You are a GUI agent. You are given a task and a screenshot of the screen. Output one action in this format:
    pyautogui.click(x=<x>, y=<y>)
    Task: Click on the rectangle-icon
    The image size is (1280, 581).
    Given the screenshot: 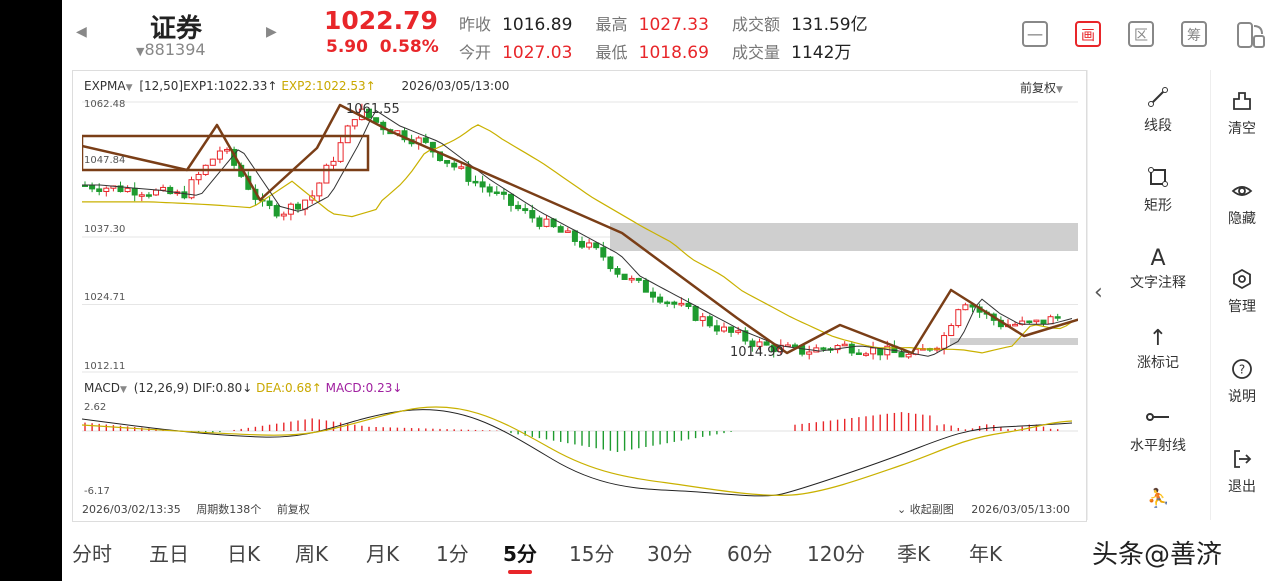 What is the action you would take?
    pyautogui.click(x=1158, y=180)
    